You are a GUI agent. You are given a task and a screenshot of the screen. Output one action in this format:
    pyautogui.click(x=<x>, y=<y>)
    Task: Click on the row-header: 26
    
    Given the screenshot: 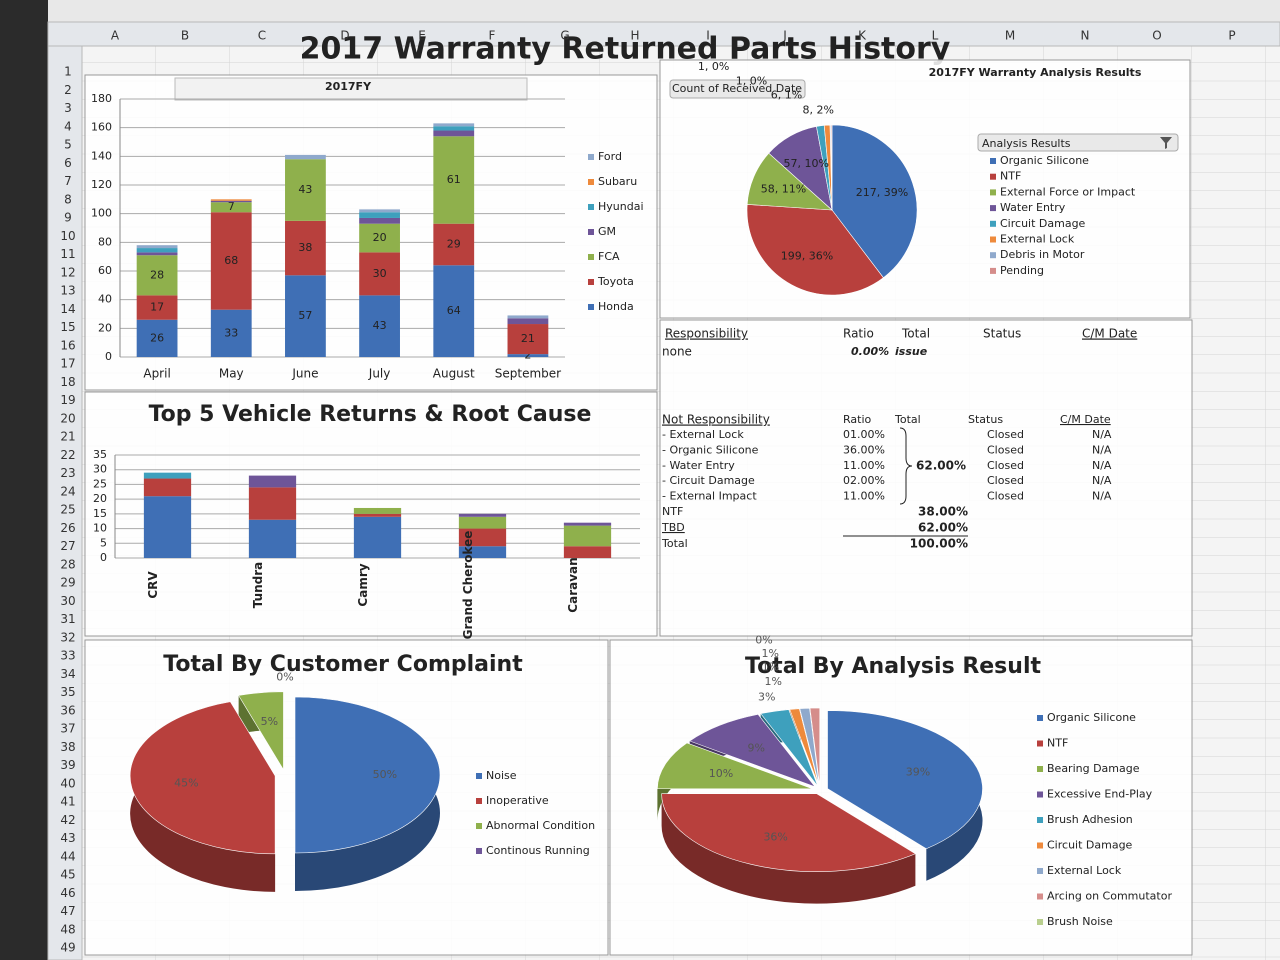 What is the action you would take?
    pyautogui.click(x=67, y=528)
    